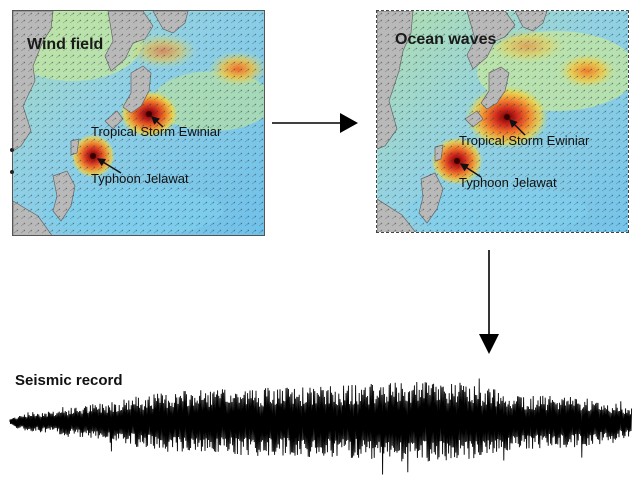  Describe the element at coordinates (489, 302) in the screenshot. I see `arrow-down-icon` at that location.